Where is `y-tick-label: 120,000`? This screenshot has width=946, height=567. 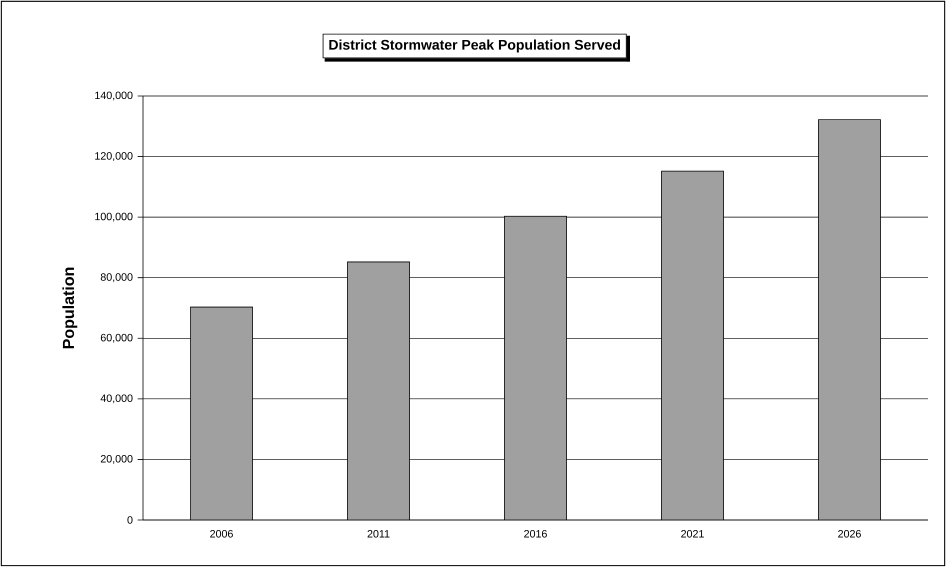
y-tick-label: 120,000 is located at coordinates (114, 156).